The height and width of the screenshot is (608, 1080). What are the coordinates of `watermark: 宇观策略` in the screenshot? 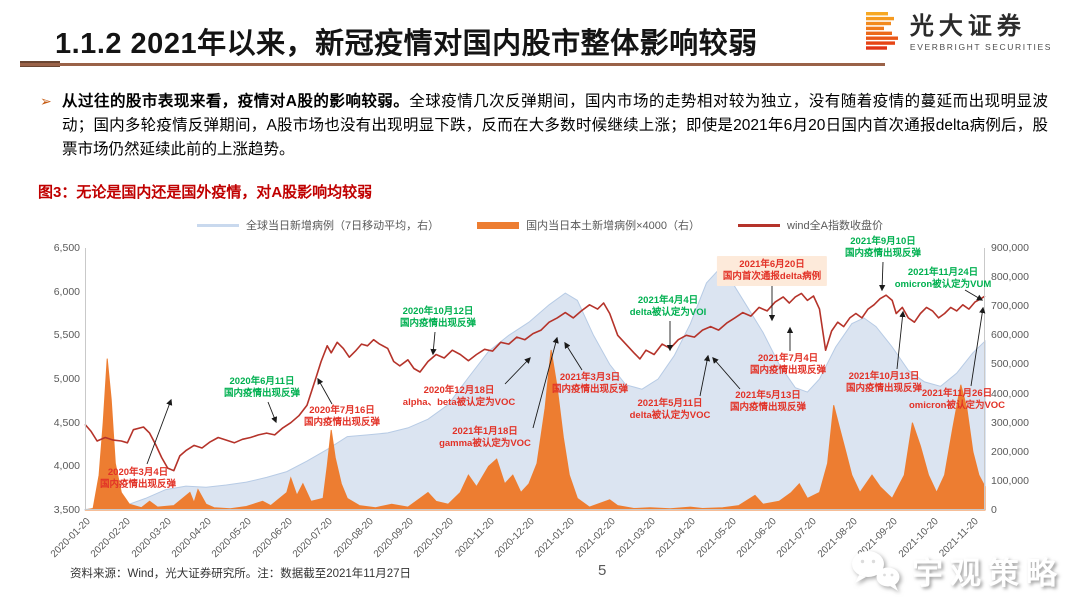 It's located at (957, 570).